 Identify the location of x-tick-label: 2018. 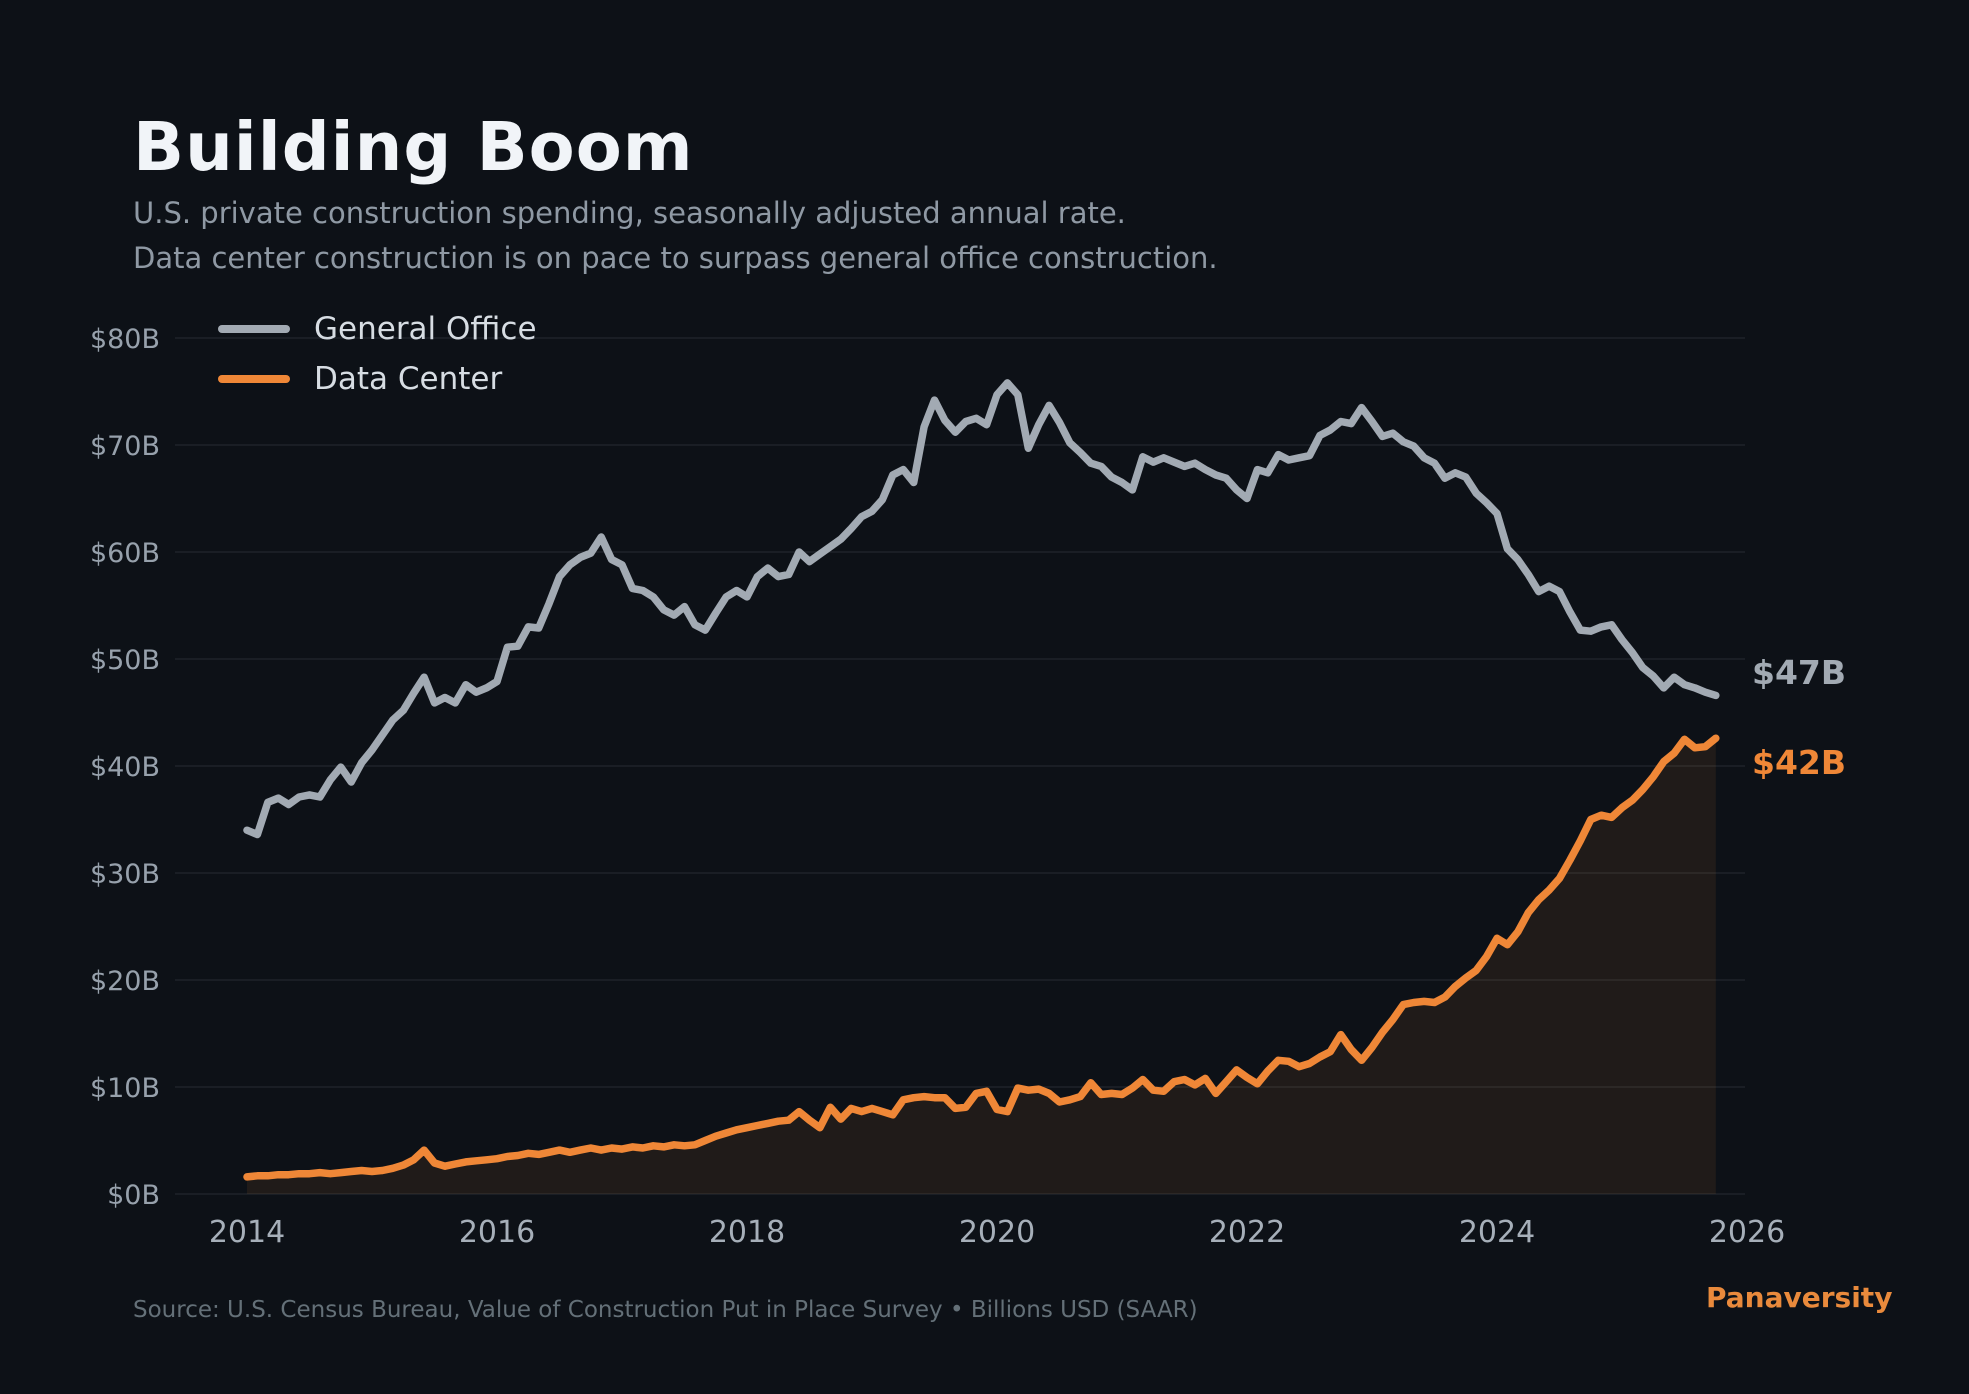
(747, 1232).